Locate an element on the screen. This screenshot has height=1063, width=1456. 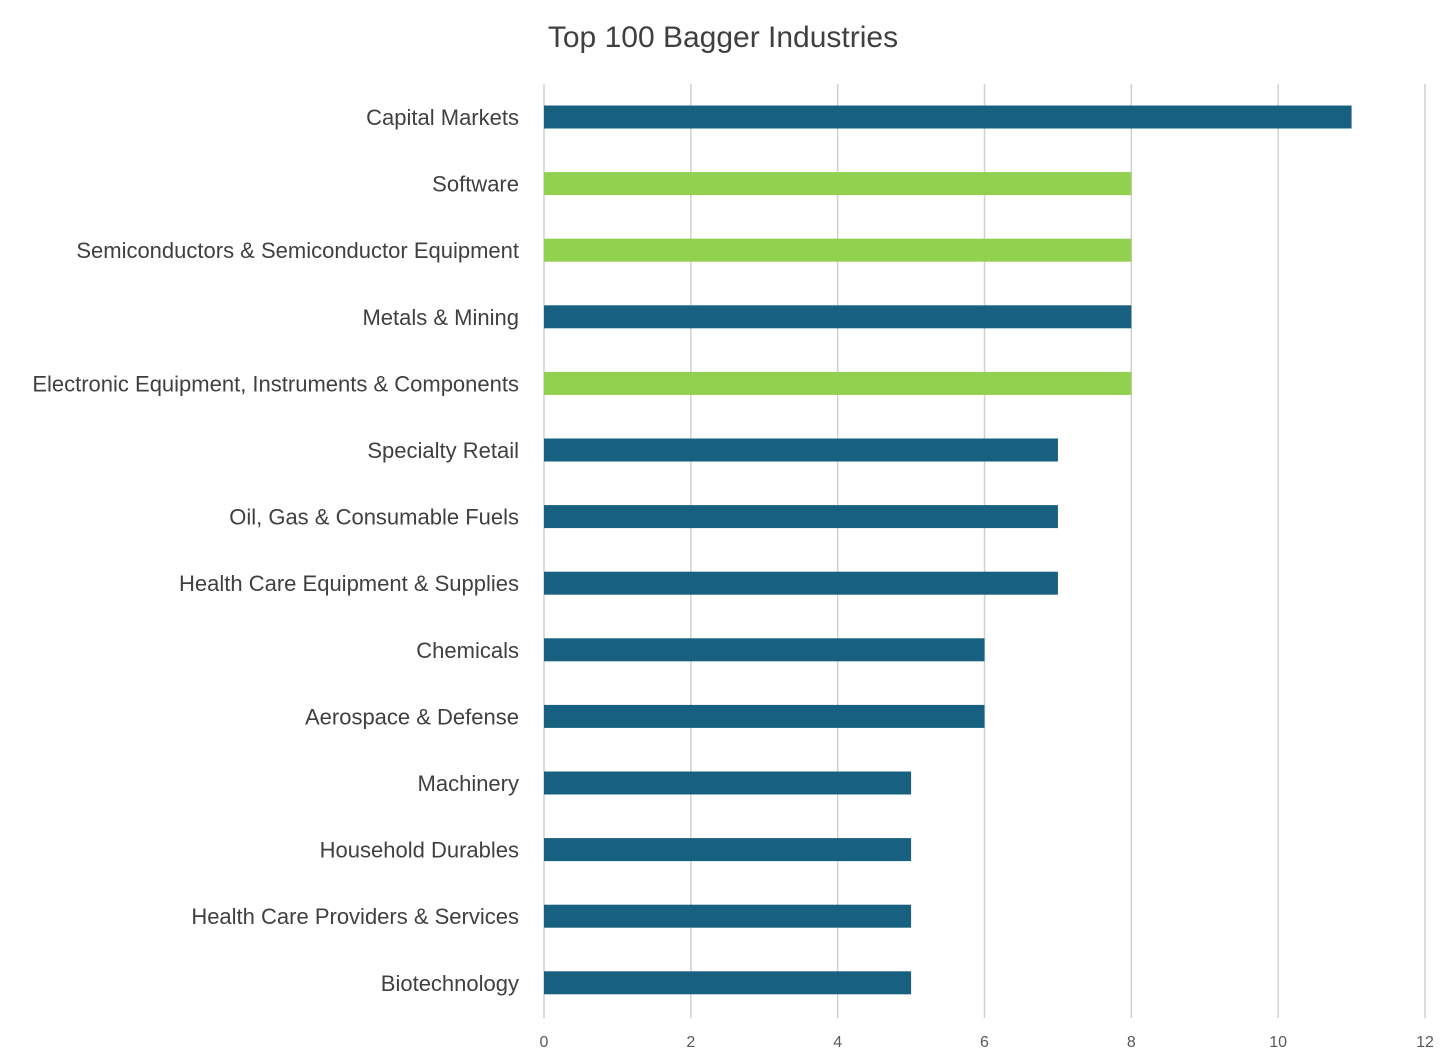
category-label: Capital Markets is located at coordinates (442, 117).